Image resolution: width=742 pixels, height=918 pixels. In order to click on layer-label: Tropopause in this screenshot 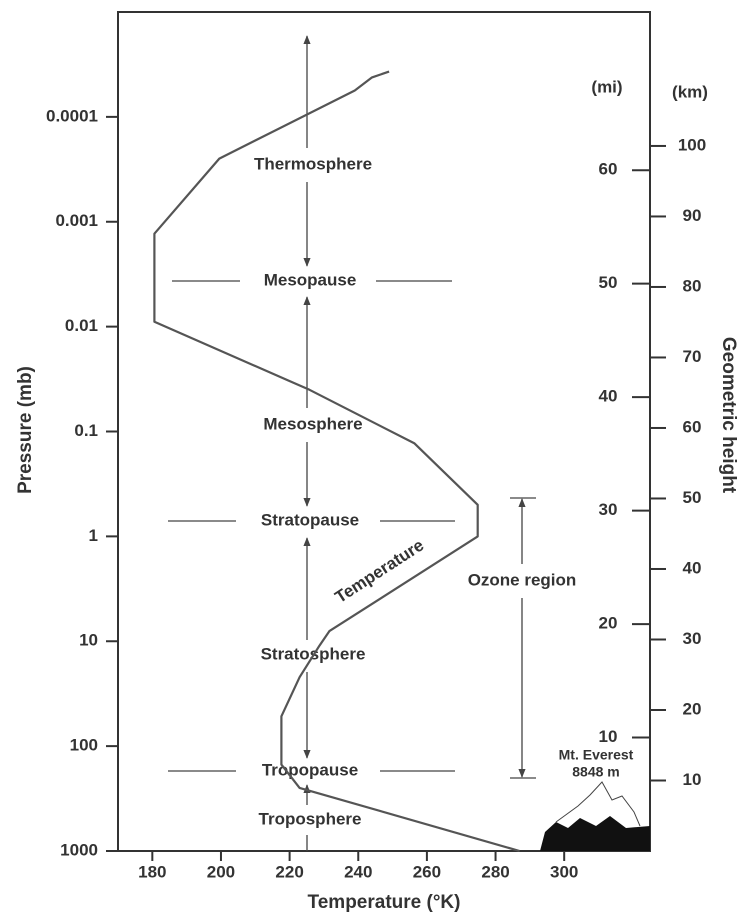, I will do `click(310, 769)`.